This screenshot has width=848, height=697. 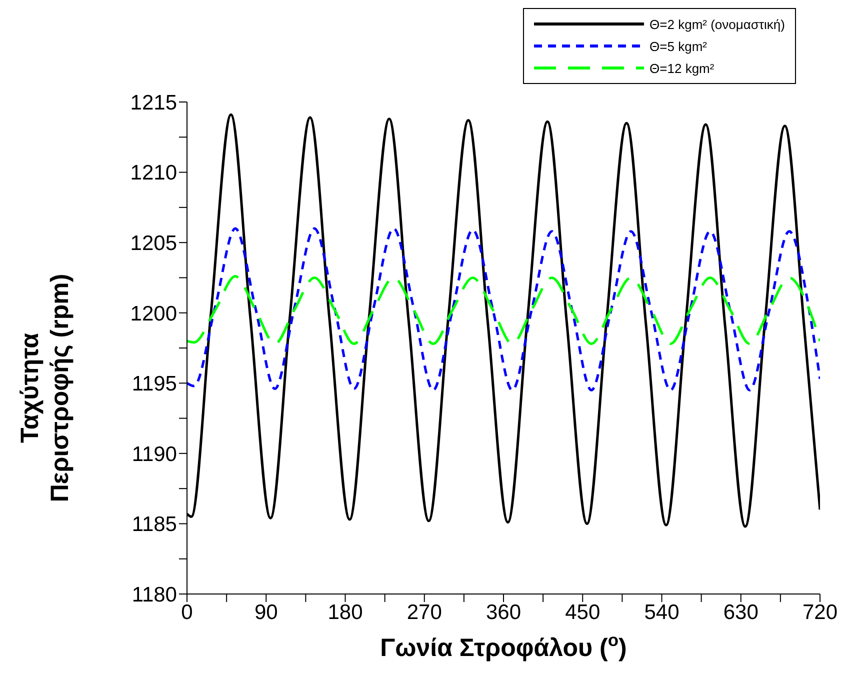 What do you see at coordinates (678, 46) in the screenshot?
I see `legend-label: Θ=5 kgm²` at bounding box center [678, 46].